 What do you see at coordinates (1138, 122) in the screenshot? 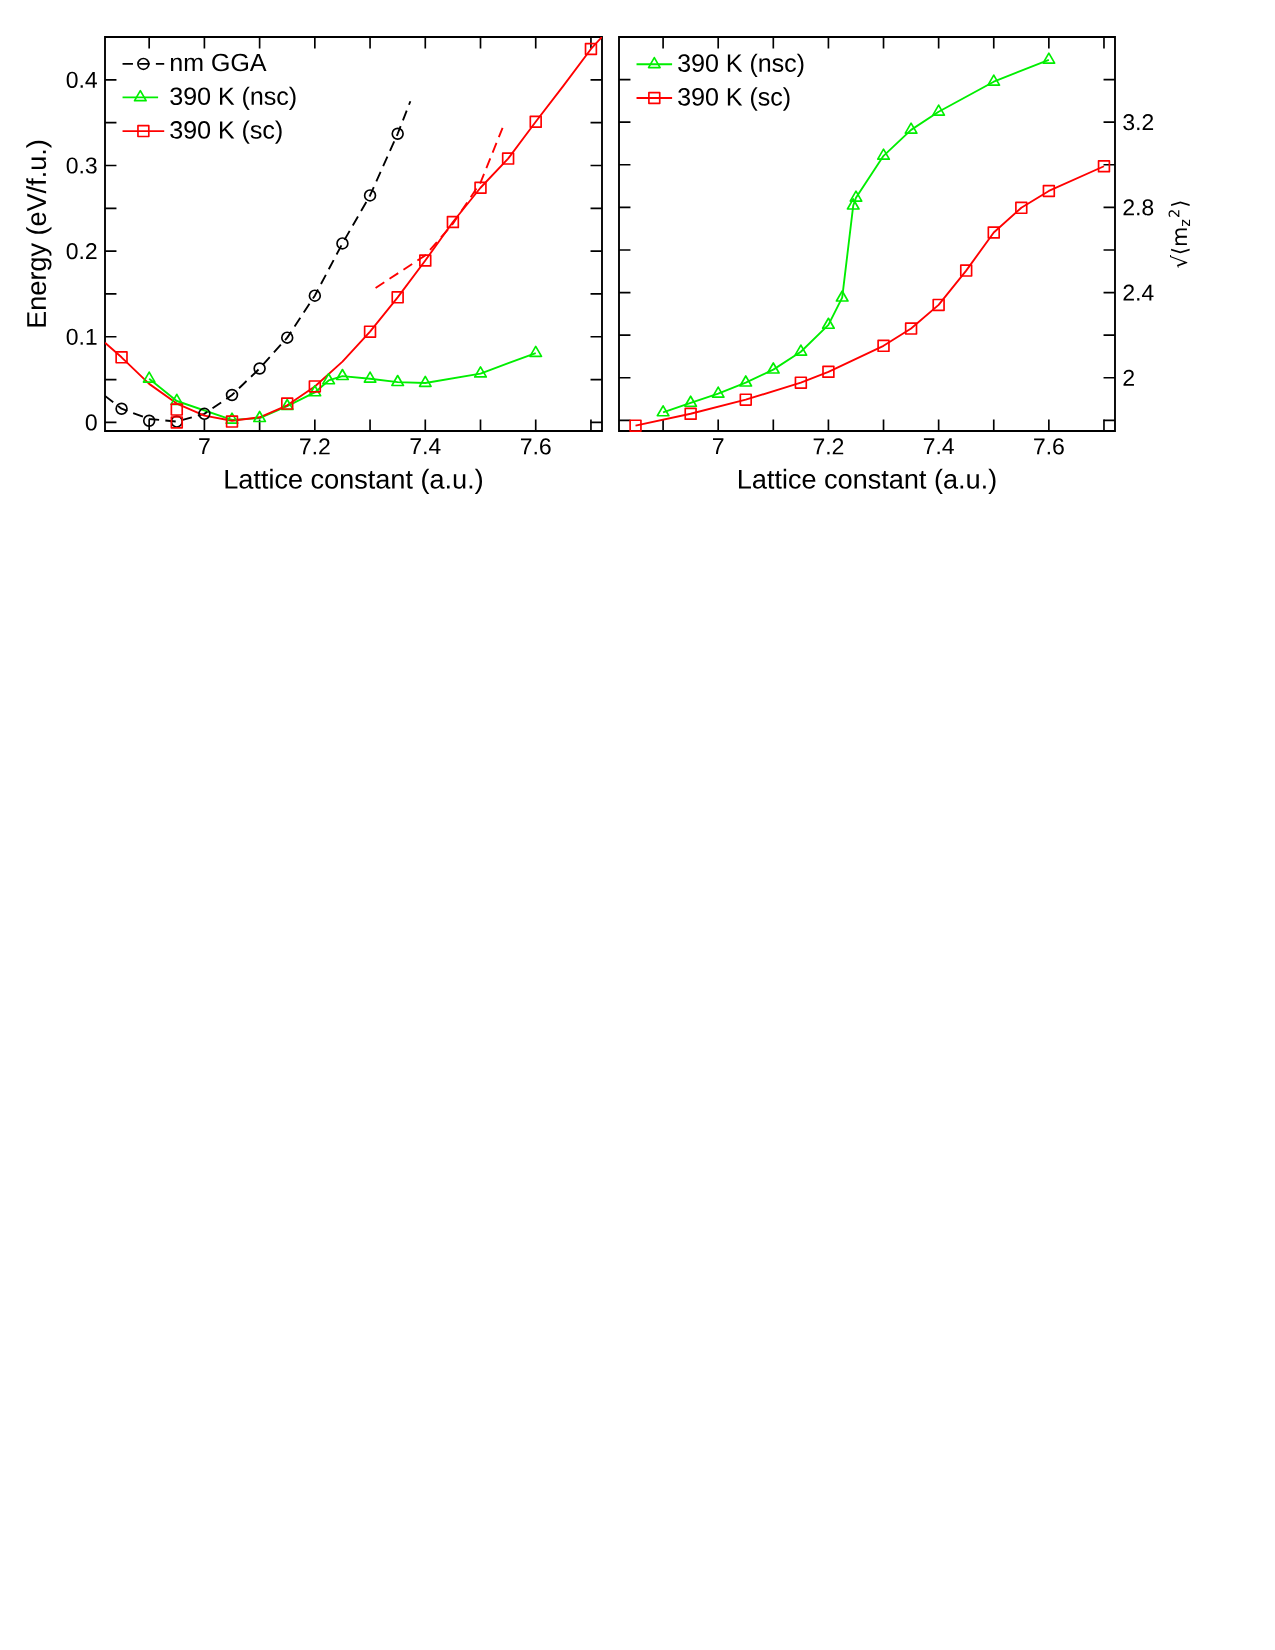
I see `y2-tick-label: 3.2` at bounding box center [1138, 122].